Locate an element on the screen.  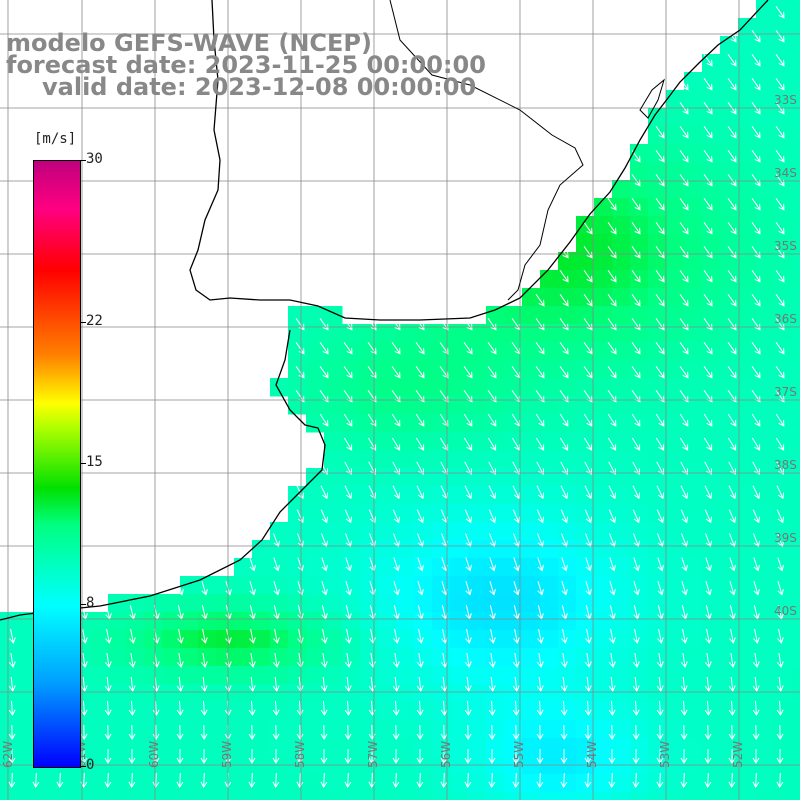
colorbar-tick-mark is located at coordinates (83, 160).